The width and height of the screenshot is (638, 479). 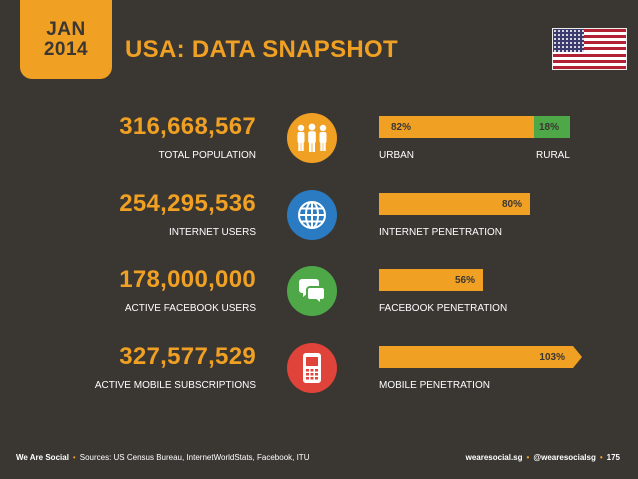 What do you see at coordinates (66, 29) in the screenshot?
I see `date-month: JAN` at bounding box center [66, 29].